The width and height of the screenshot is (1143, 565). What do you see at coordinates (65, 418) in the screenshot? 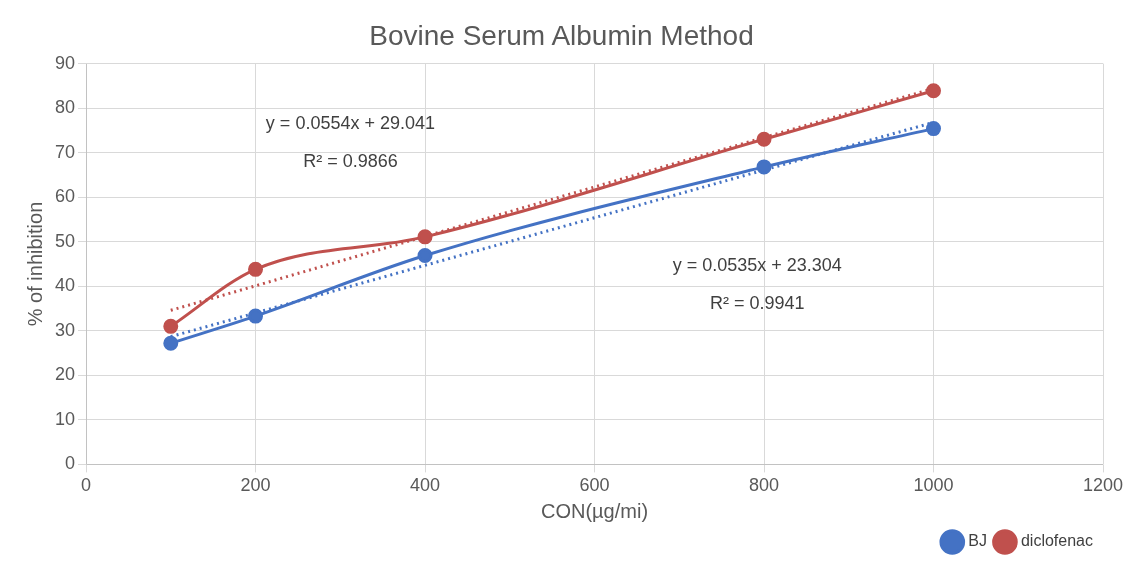
I see `y-tick-label: 10` at bounding box center [65, 418].